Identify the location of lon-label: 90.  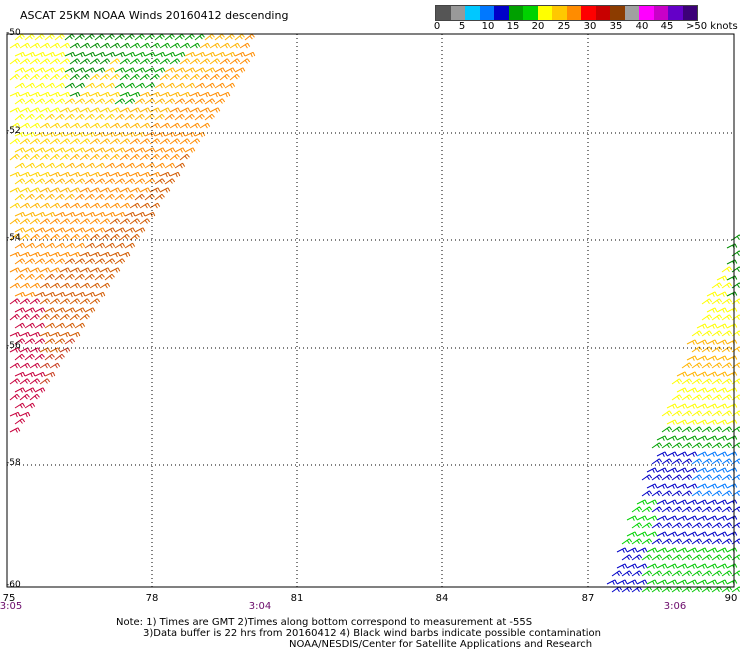
(731, 598).